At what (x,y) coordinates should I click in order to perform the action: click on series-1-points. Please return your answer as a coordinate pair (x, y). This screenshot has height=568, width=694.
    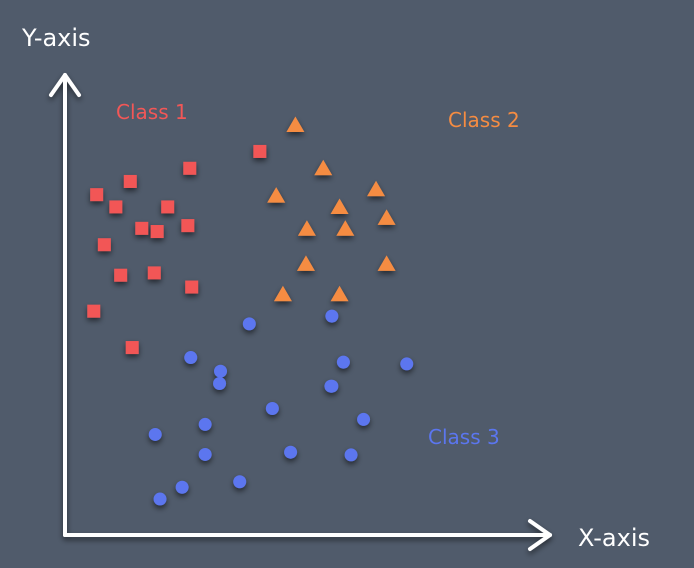
    Looking at the image, I should click on (177, 249).